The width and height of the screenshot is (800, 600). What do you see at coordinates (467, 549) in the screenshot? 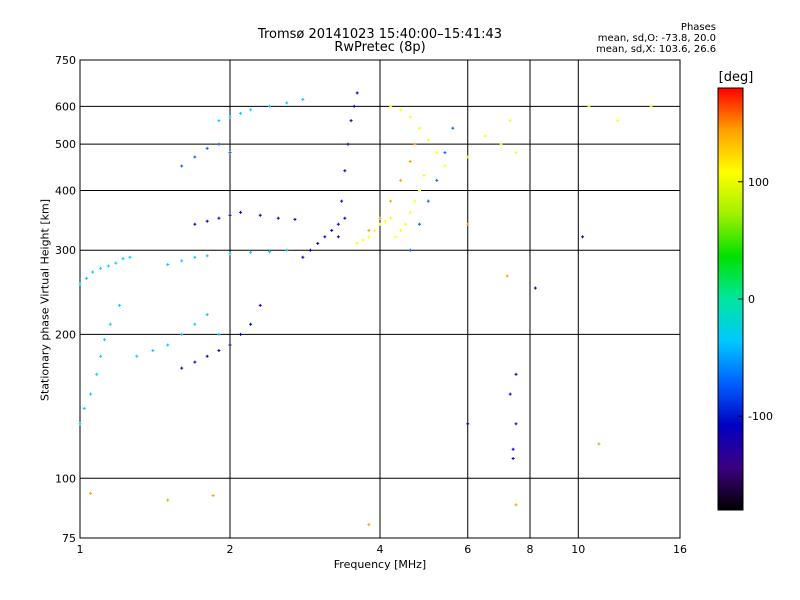
I see `x-tick-label: 6` at bounding box center [467, 549].